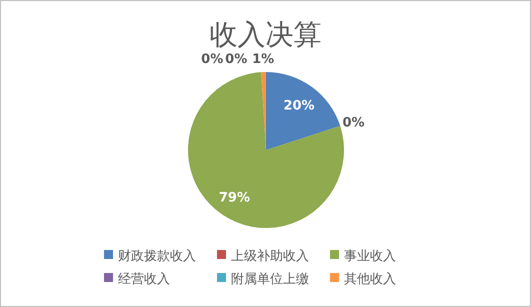  I want to click on legend-label: 经营收入, so click(144, 279).